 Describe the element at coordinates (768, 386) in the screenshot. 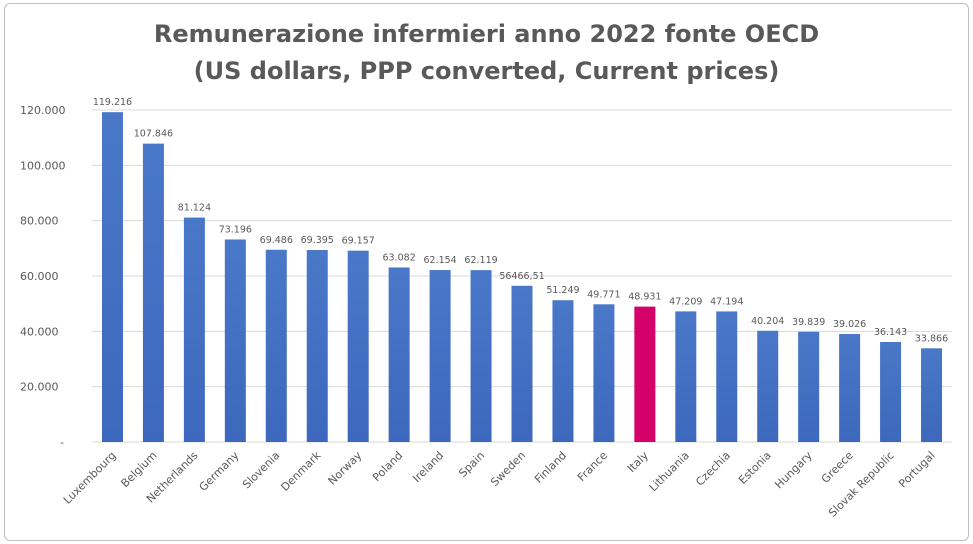

I see `bar-estonia` at that location.